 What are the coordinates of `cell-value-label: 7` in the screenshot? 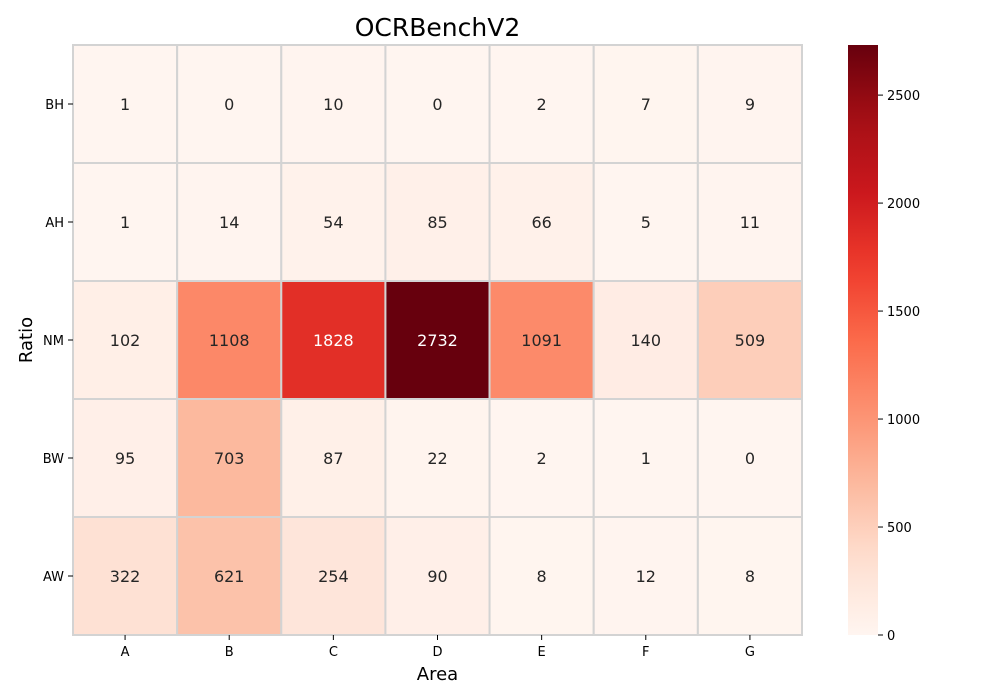 It's located at (646, 104).